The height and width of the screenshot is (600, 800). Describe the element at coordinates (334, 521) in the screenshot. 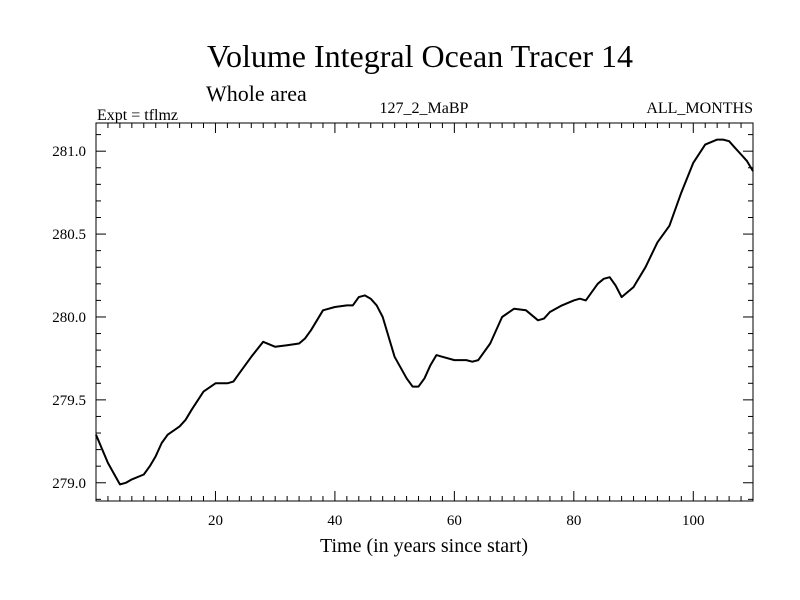

I see `x-tick-label: 40` at that location.